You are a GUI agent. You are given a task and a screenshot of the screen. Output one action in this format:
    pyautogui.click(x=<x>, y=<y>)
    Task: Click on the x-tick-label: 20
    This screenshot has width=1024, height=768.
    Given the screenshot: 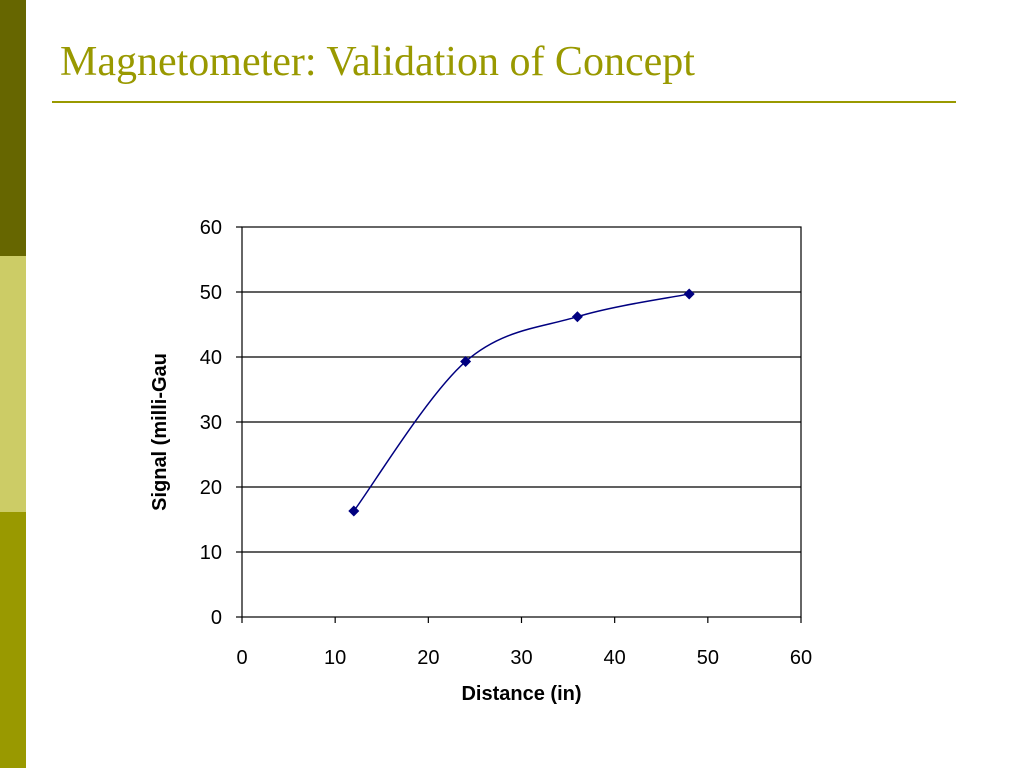 What is the action you would take?
    pyautogui.click(x=428, y=658)
    